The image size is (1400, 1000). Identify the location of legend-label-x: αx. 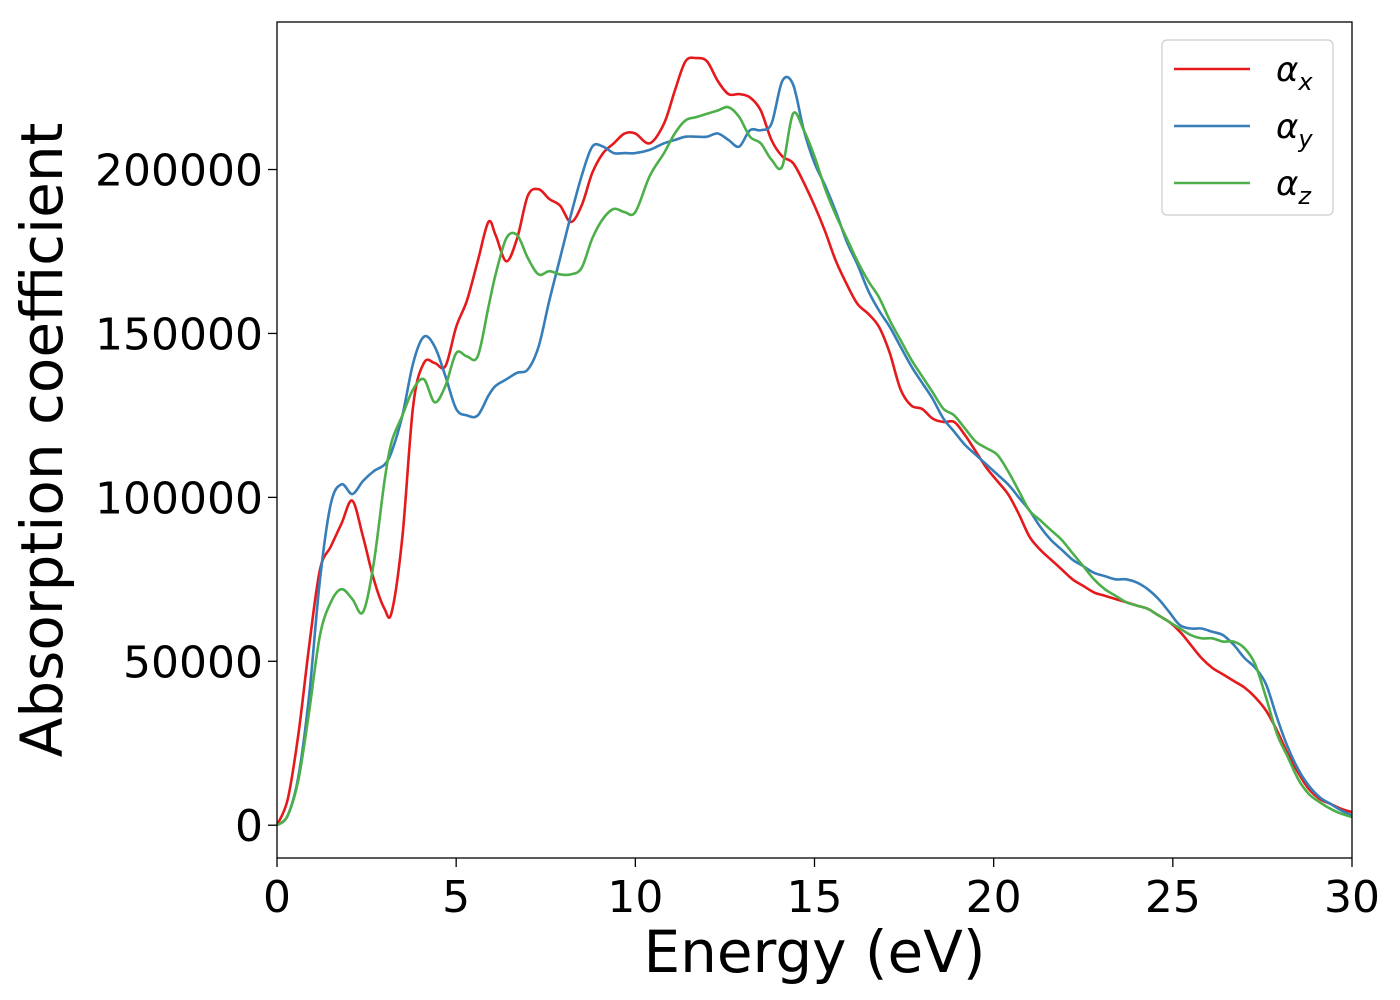
(1294, 73).